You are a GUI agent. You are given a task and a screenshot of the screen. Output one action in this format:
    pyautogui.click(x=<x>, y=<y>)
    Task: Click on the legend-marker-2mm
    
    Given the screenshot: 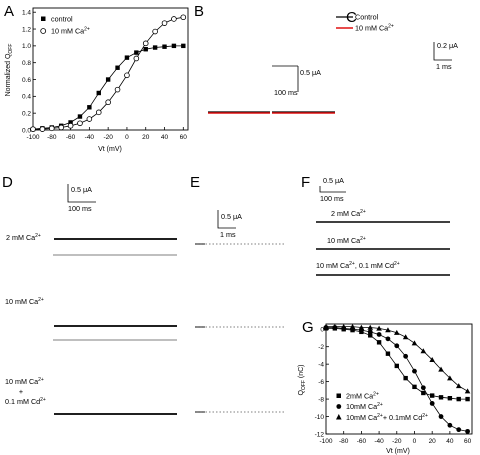 What is the action you would take?
    pyautogui.click(x=338, y=395)
    